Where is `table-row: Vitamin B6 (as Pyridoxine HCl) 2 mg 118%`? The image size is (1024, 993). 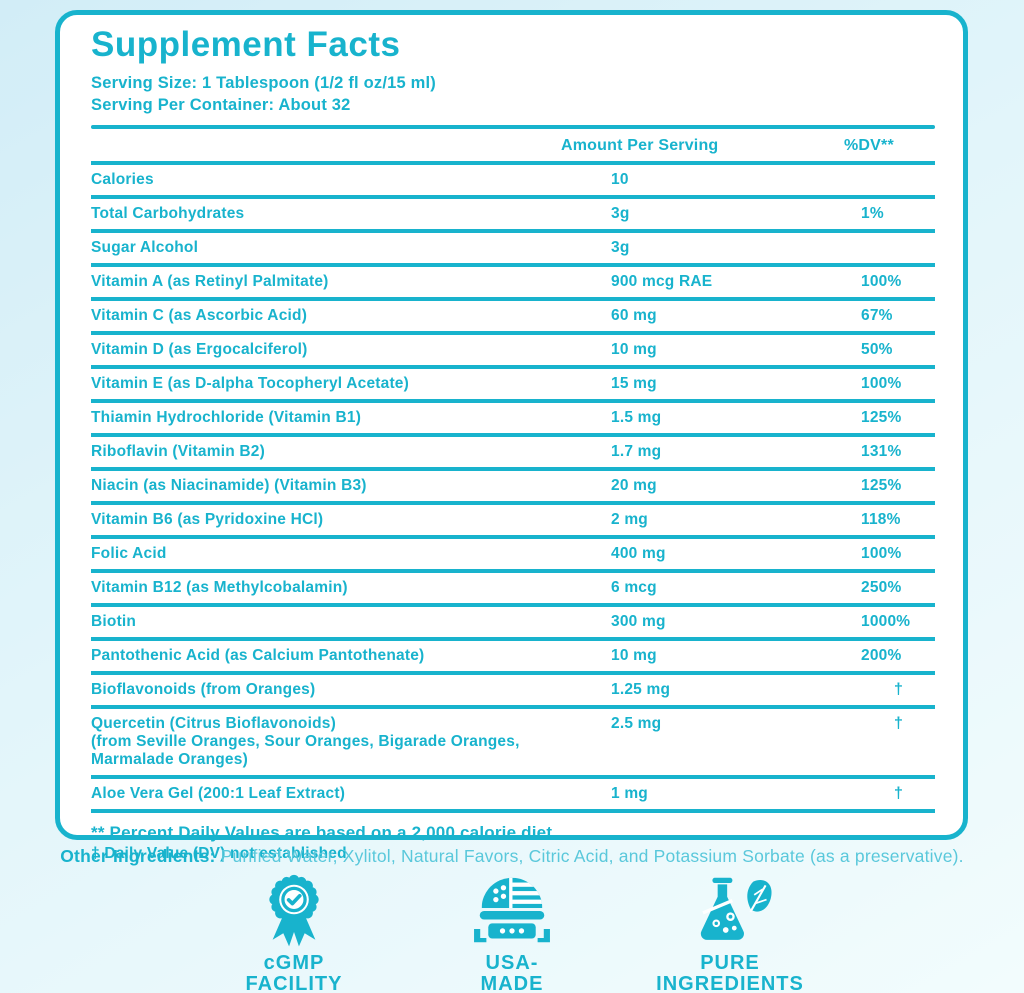
table-row: Vitamin B6 (as Pyridoxine HCl) 2 mg 118% is located at coordinates (513, 522).